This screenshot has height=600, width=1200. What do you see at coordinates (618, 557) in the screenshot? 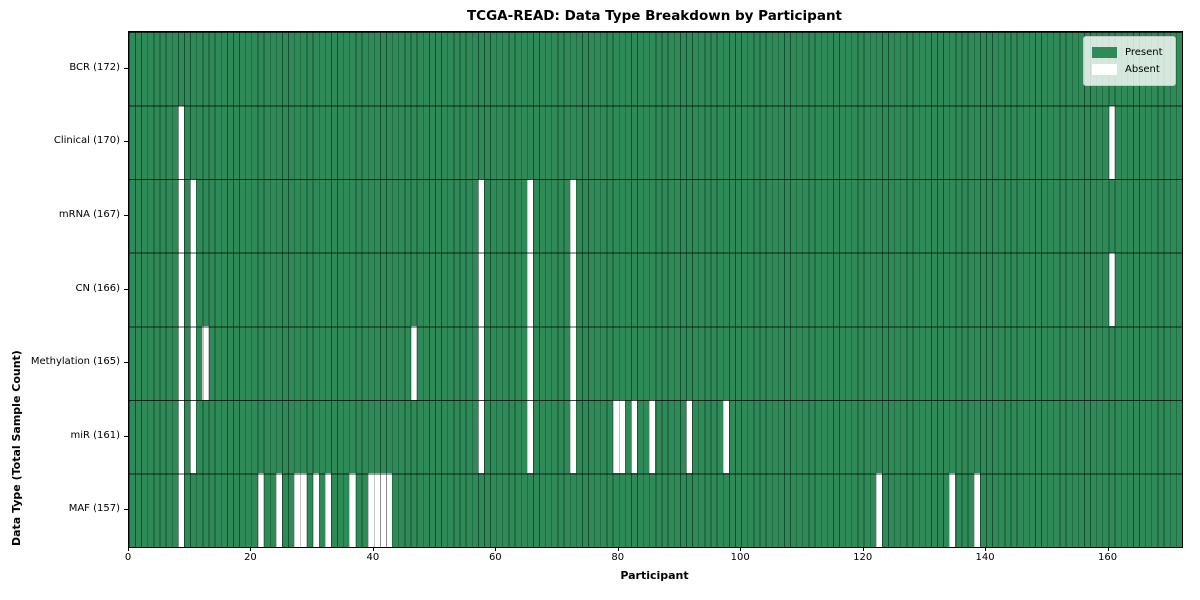
I see `x-tick-label-80: 80` at bounding box center [618, 557].